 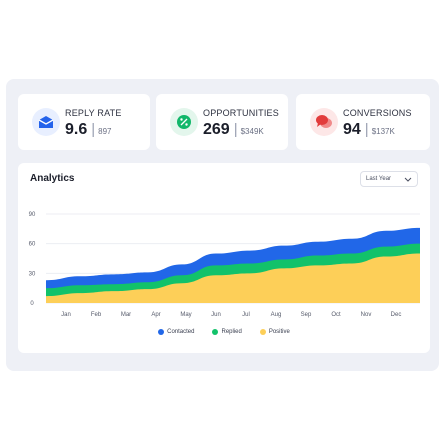 I want to click on y-tick-label: 60, so click(x=32, y=245).